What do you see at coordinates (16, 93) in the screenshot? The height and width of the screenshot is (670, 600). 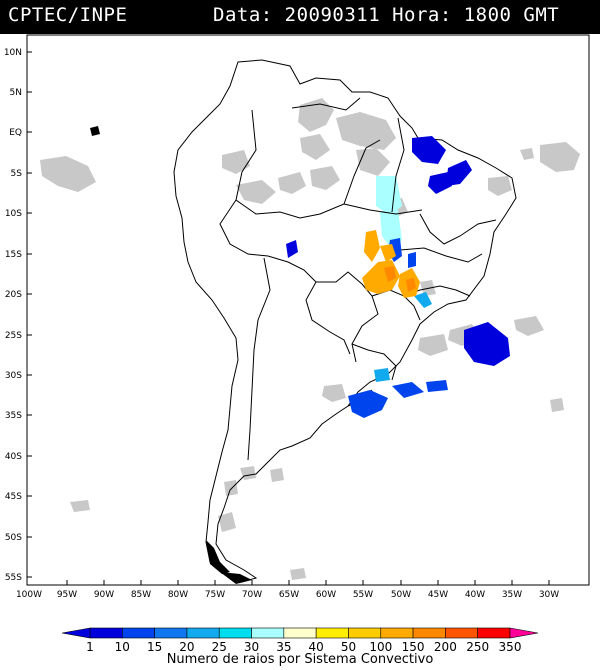 I see `lat-label: 5N` at bounding box center [16, 93].